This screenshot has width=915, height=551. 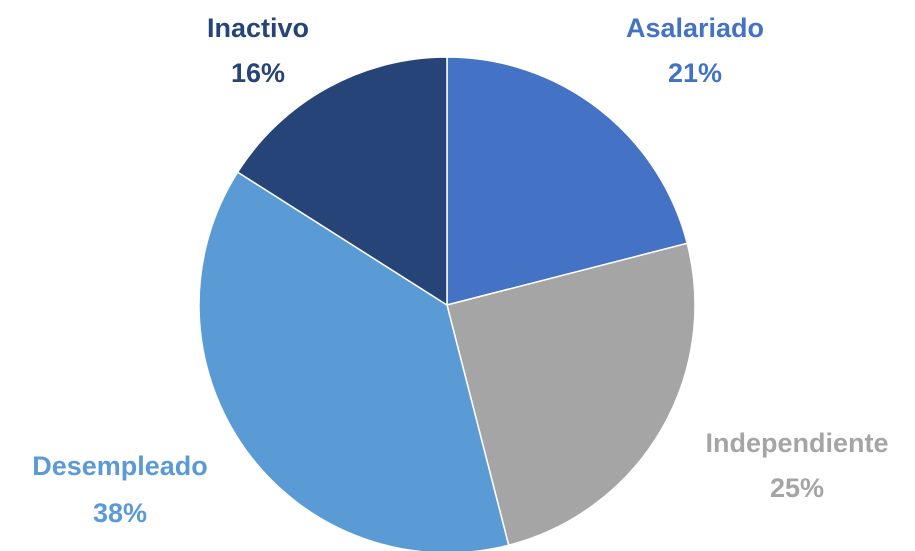 What do you see at coordinates (120, 513) in the screenshot?
I see `slice-value-label: 38%` at bounding box center [120, 513].